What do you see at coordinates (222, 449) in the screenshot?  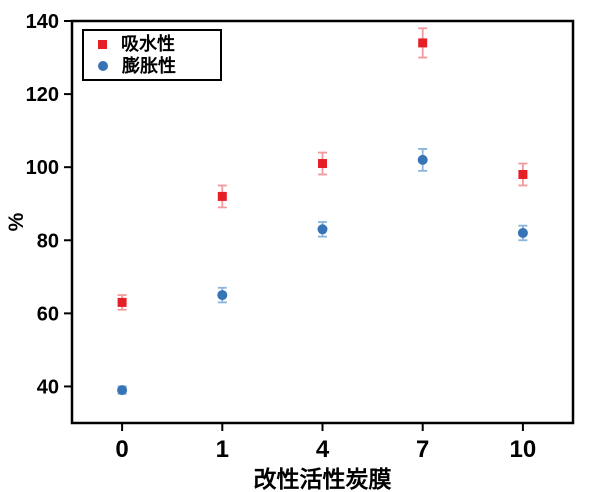 I see `x-tick-label: 1` at bounding box center [222, 449].